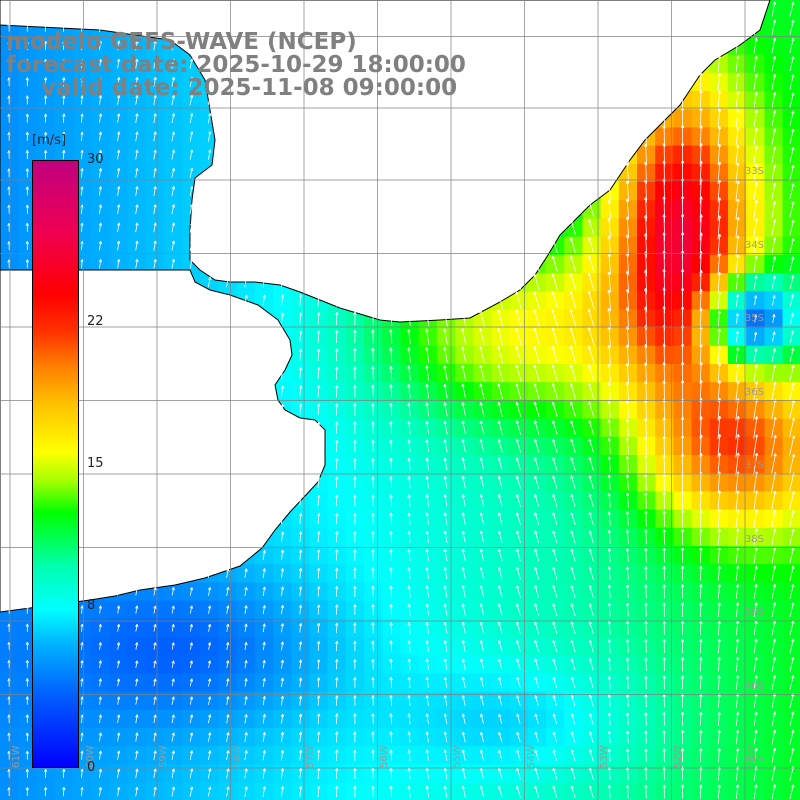  I want to click on longitude-label: 61W, so click(16, 756).